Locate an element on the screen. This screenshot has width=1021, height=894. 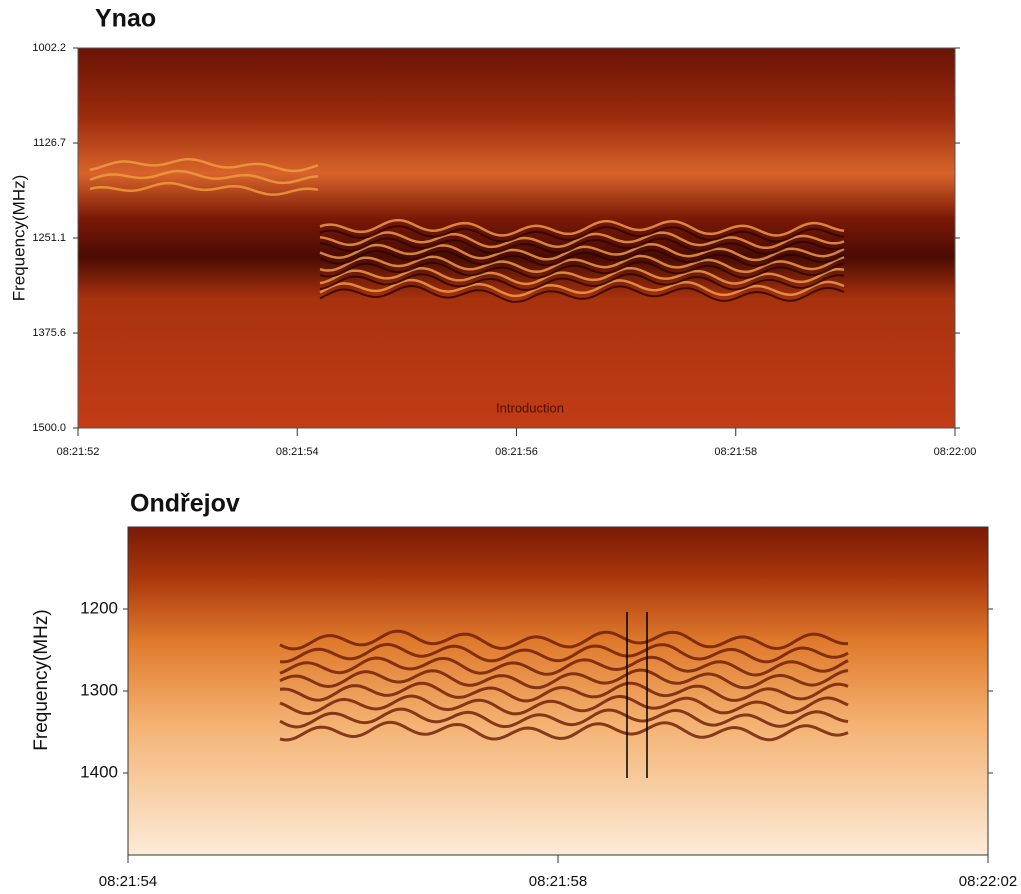
x-tick-label: 08:22:02 is located at coordinates (988, 881).